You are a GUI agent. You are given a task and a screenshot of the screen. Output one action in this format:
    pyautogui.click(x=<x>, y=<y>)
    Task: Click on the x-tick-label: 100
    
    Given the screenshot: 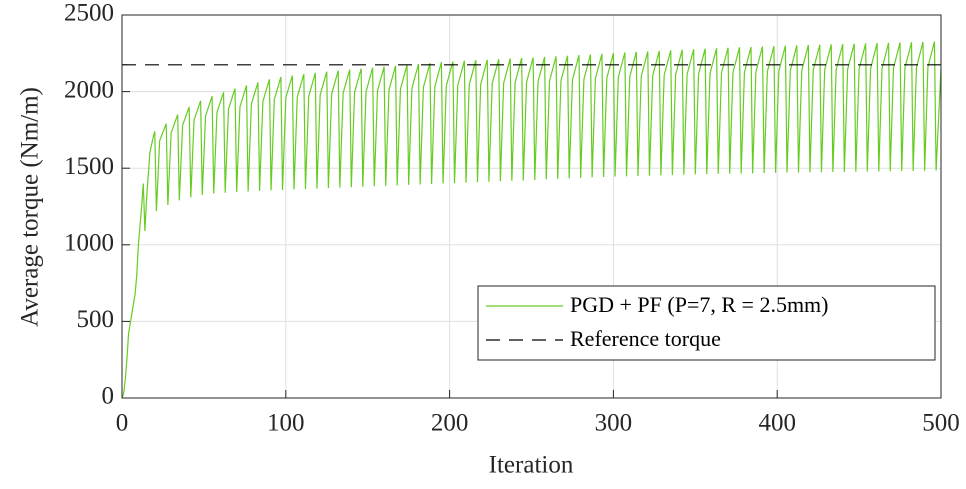 What is the action you would take?
    pyautogui.click(x=286, y=423)
    